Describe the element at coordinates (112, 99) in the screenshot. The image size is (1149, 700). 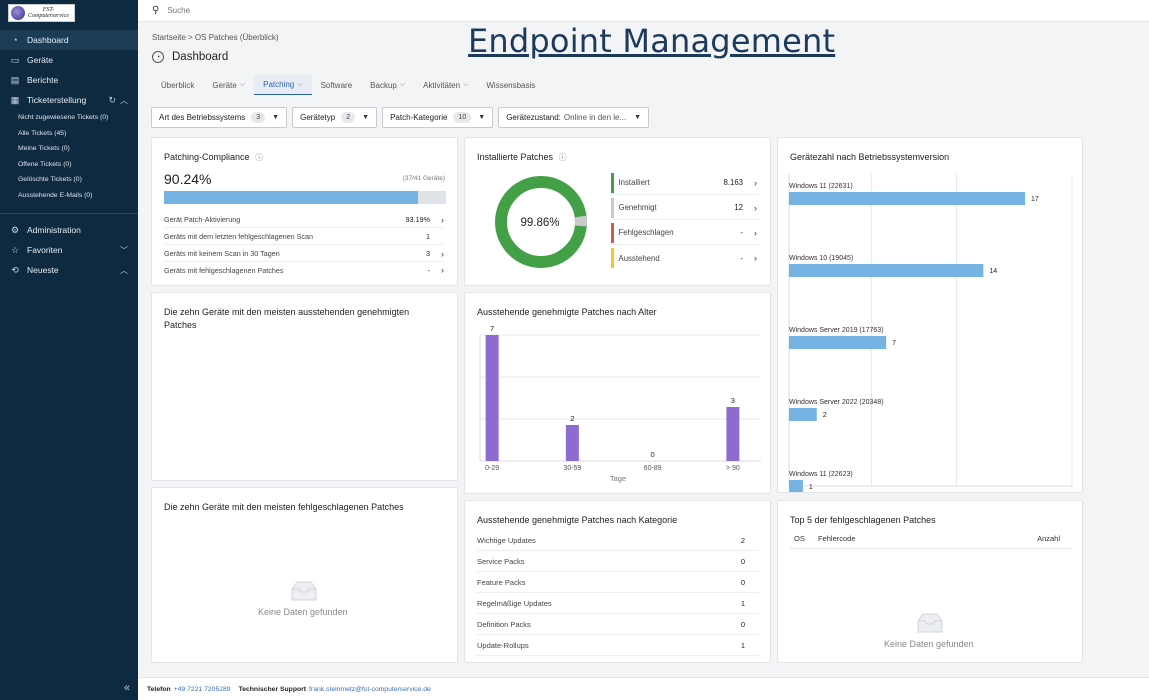
I see `refresh-icon: ↻` at that location.